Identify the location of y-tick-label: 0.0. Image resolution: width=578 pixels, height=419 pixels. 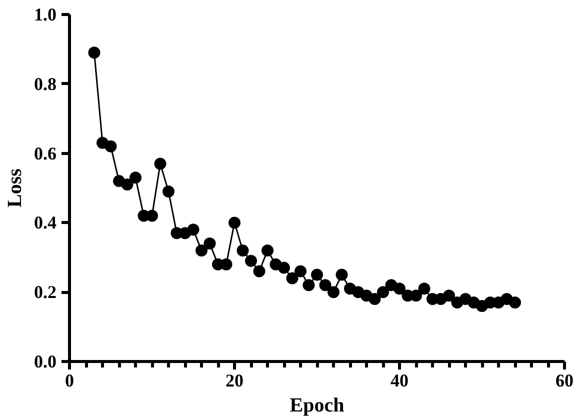
(45, 362).